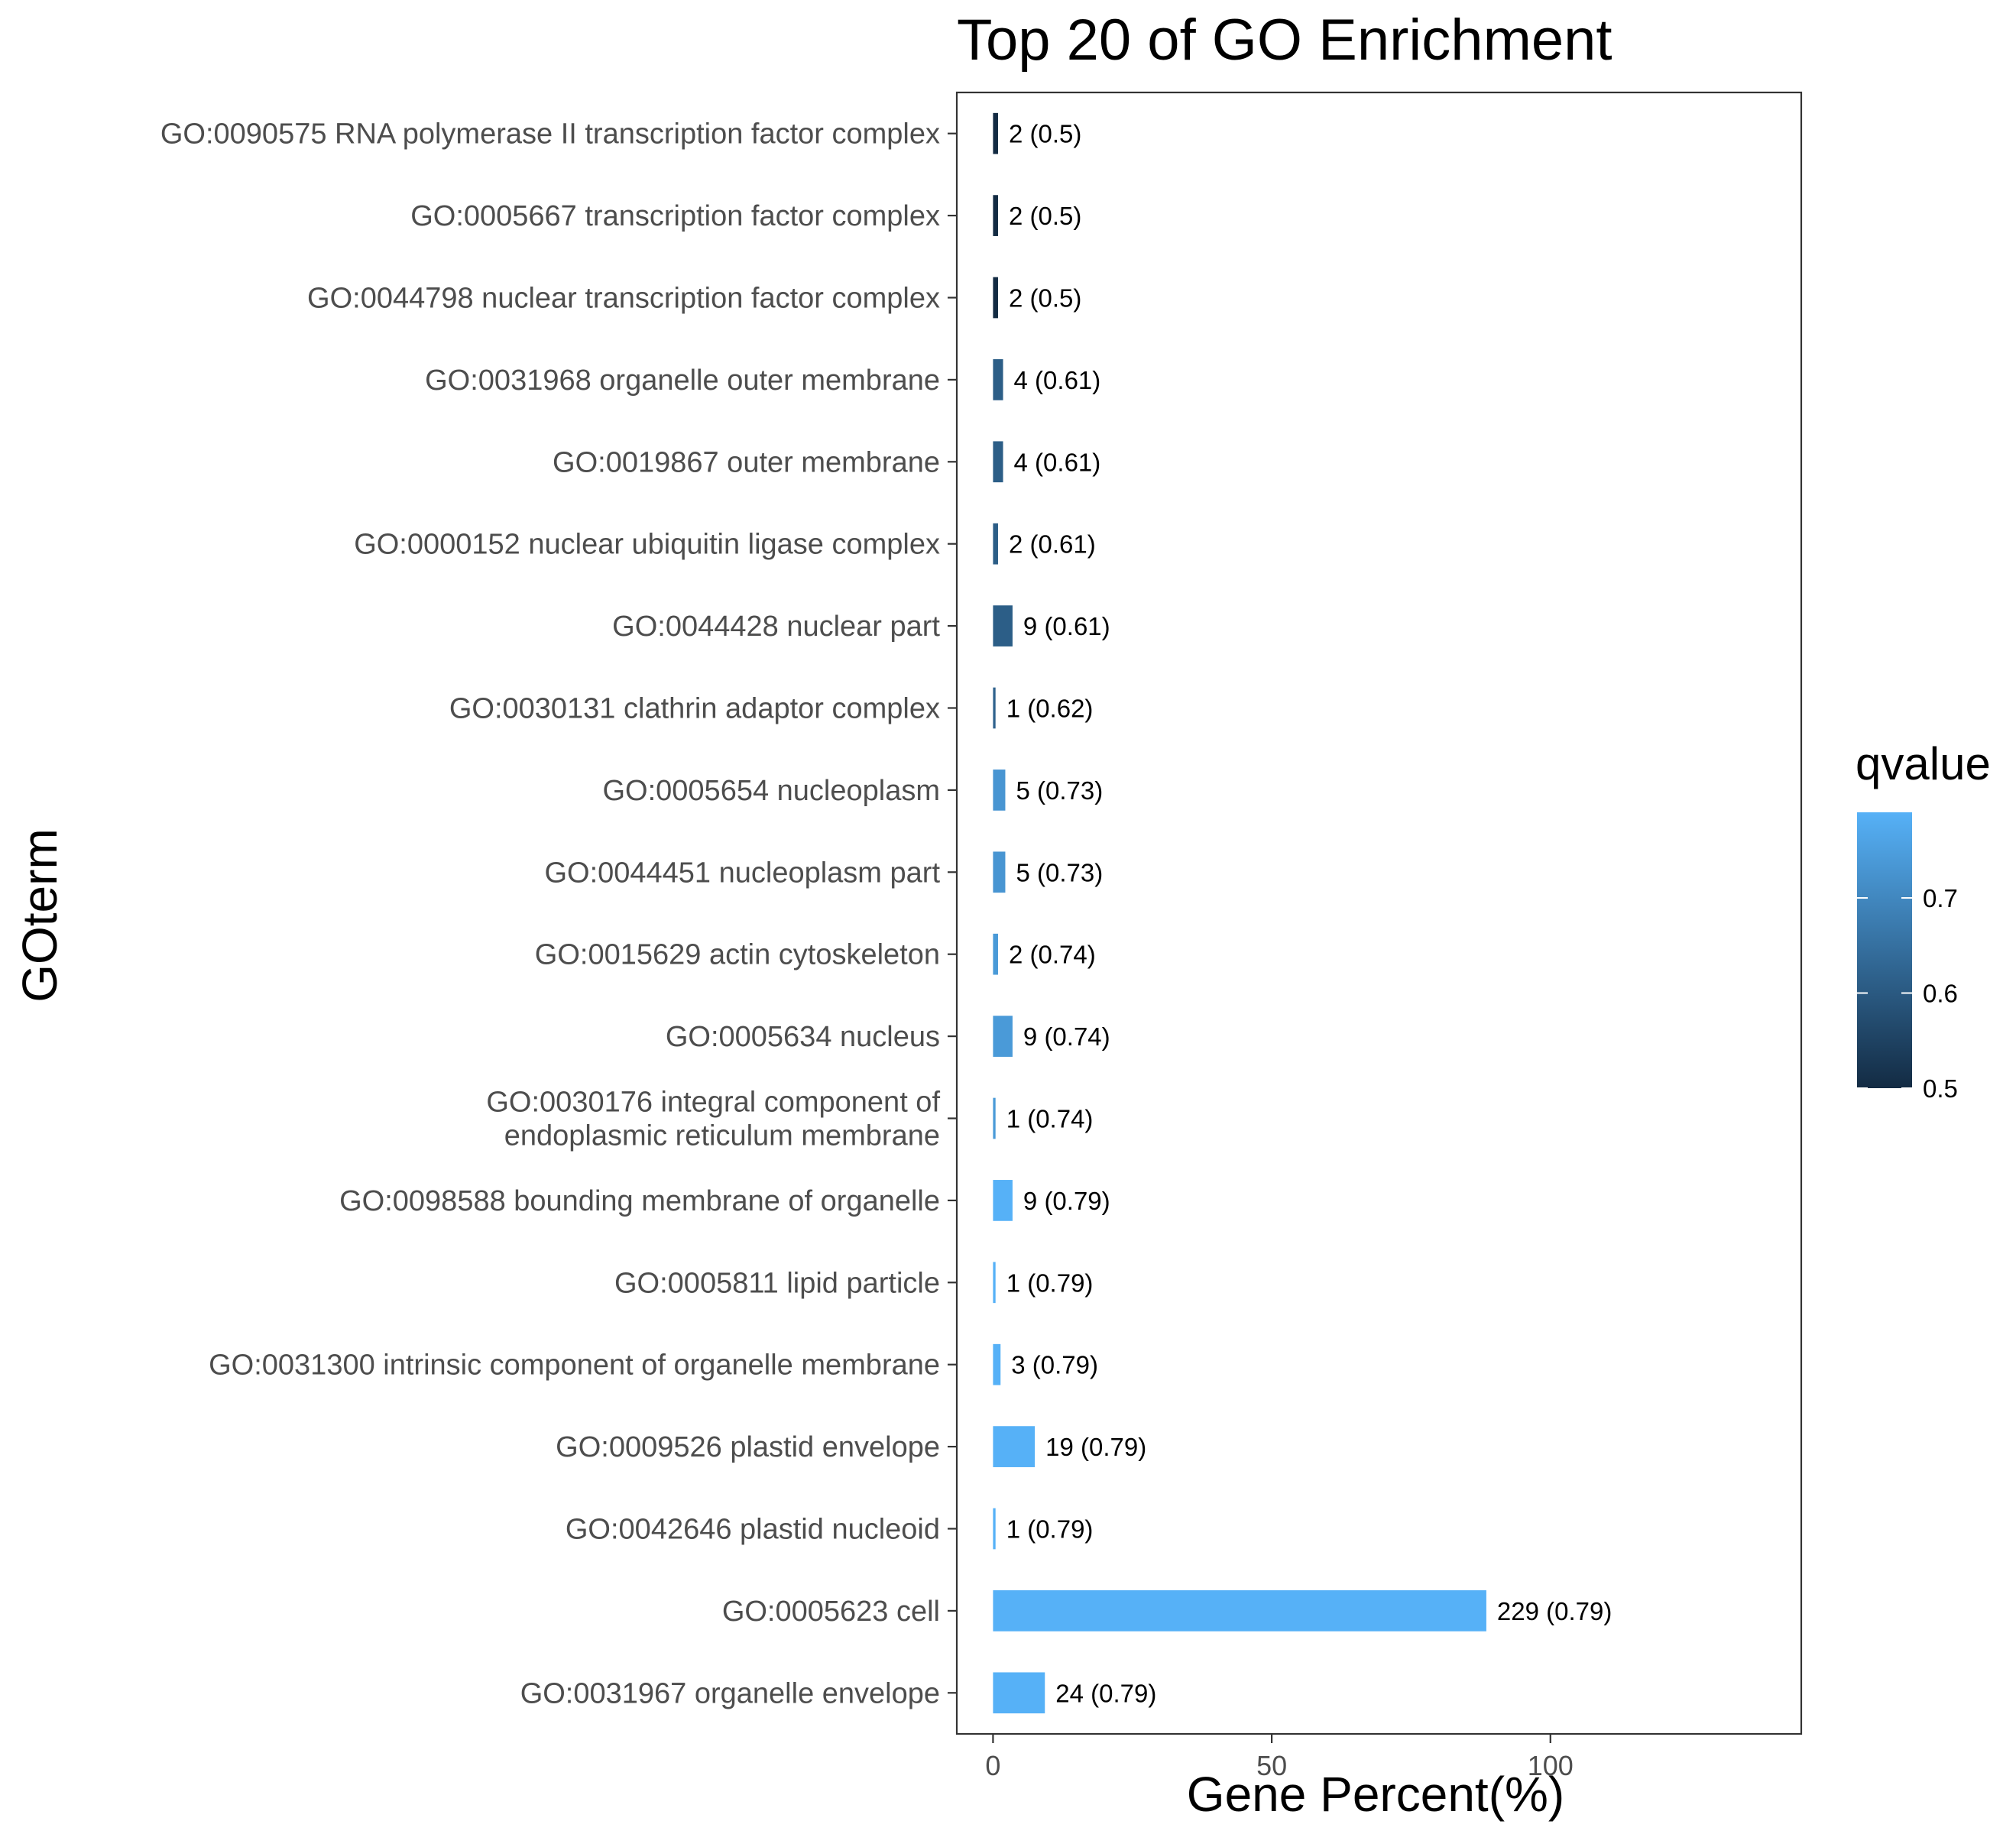  I want to click on x-tick-label: 50, so click(1271, 1765).